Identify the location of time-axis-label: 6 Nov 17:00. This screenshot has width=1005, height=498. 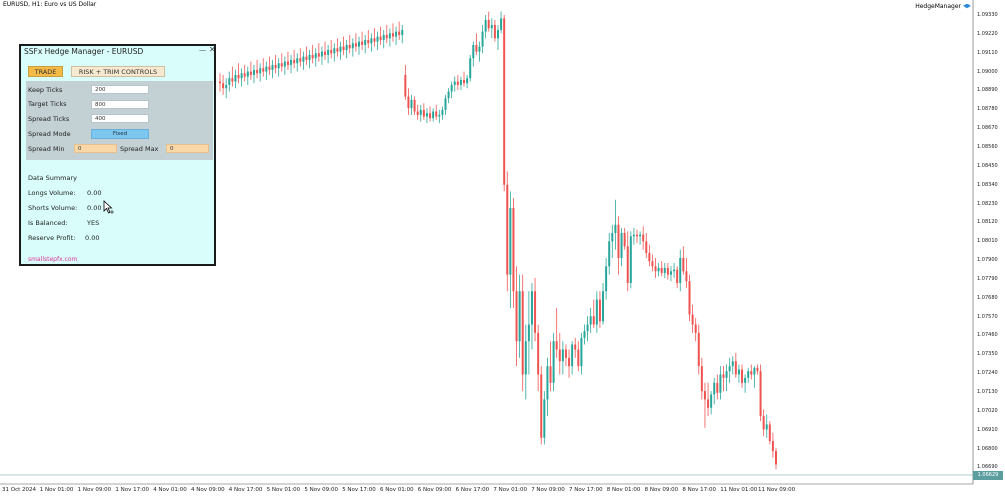
(472, 490).